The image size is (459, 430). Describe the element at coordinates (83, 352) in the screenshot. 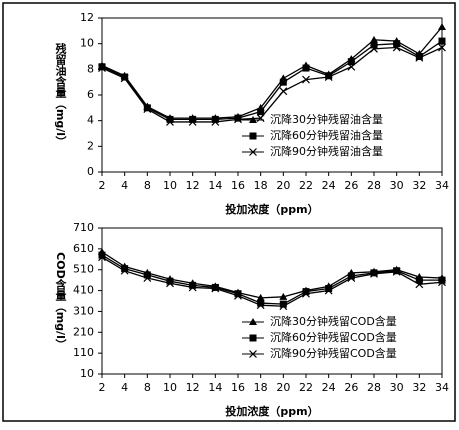

I see `y-tick-label: 110` at that location.